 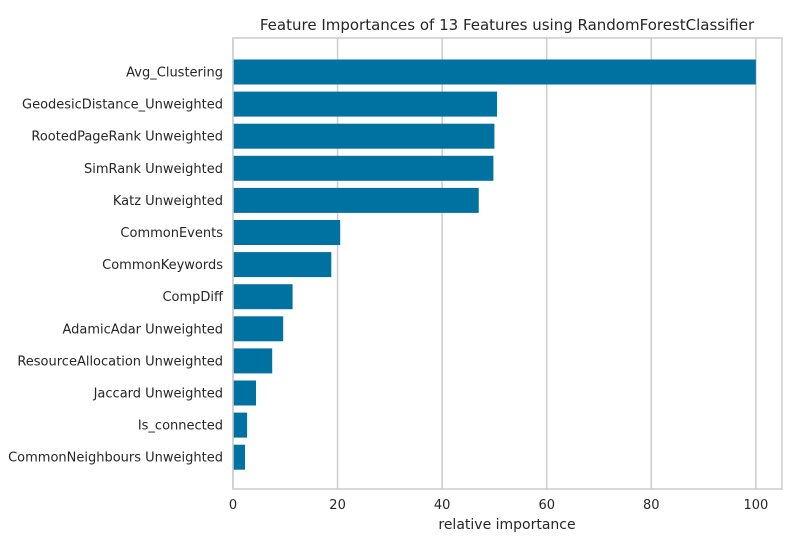 I want to click on category-label: AdamicAdar Unweighted, so click(x=142, y=329).